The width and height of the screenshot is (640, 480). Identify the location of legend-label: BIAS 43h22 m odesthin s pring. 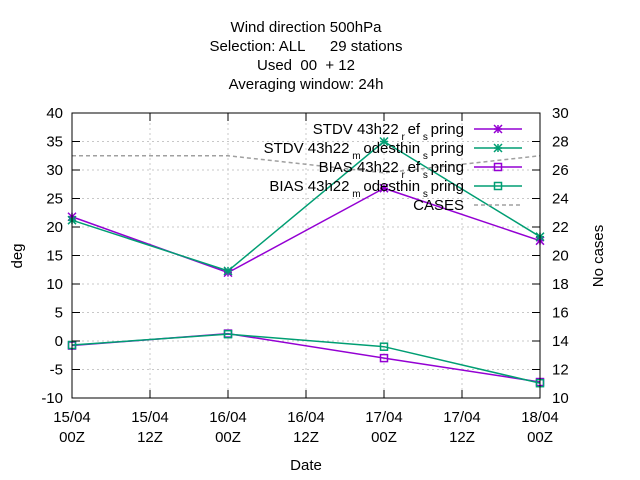
(366, 189).